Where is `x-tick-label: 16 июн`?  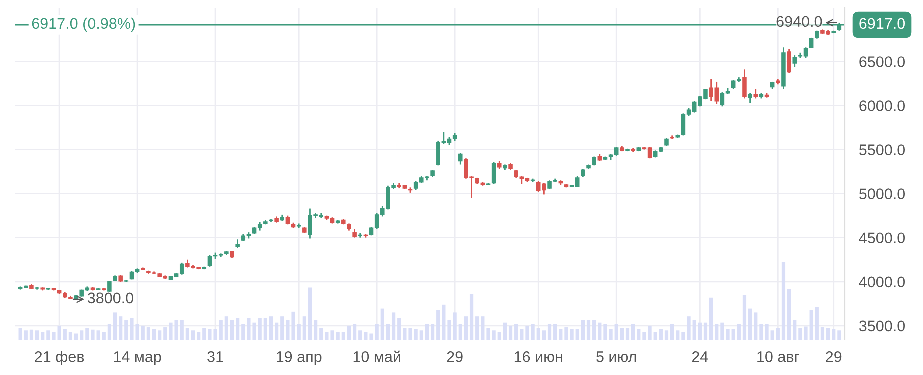
x-tick-label: 16 июн is located at coordinates (538, 357).